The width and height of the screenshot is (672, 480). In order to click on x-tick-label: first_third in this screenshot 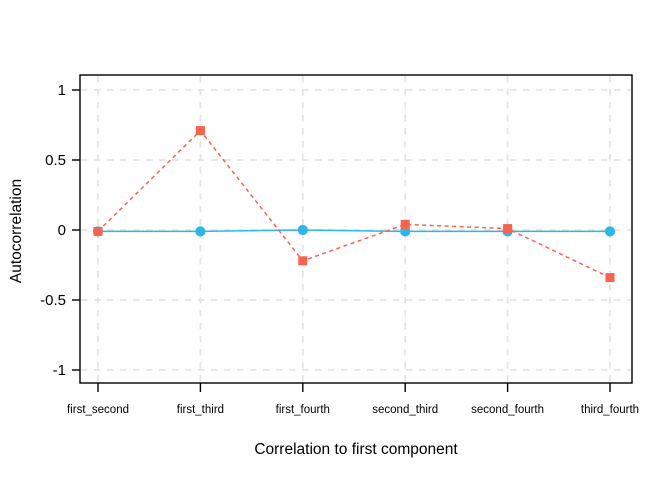, I will do `click(200, 410)`.